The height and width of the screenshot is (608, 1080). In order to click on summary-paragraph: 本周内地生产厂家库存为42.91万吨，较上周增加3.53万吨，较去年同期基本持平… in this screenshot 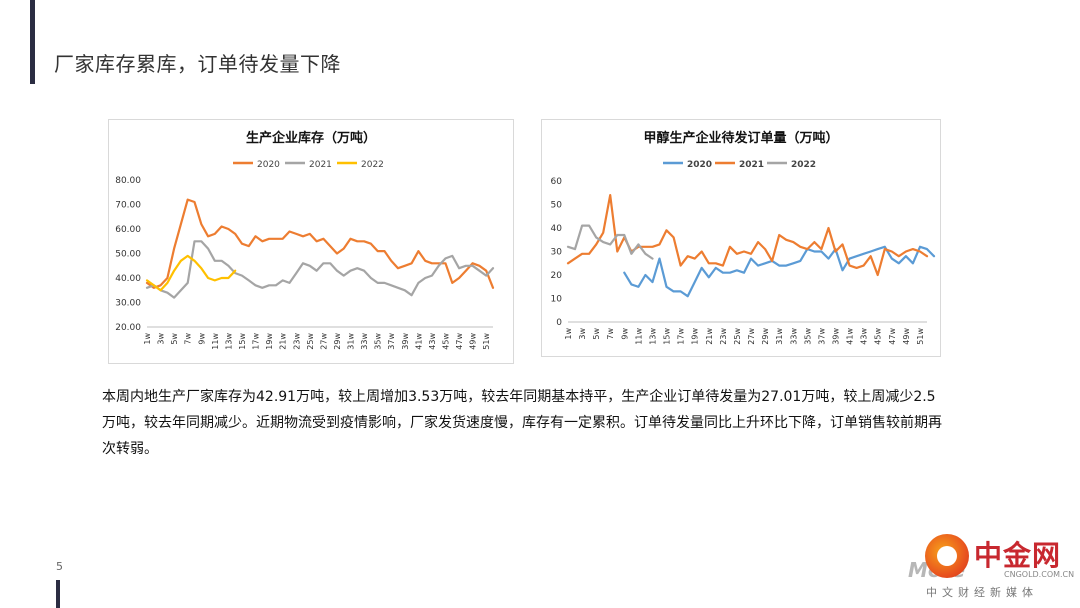, I will do `click(522, 423)`.